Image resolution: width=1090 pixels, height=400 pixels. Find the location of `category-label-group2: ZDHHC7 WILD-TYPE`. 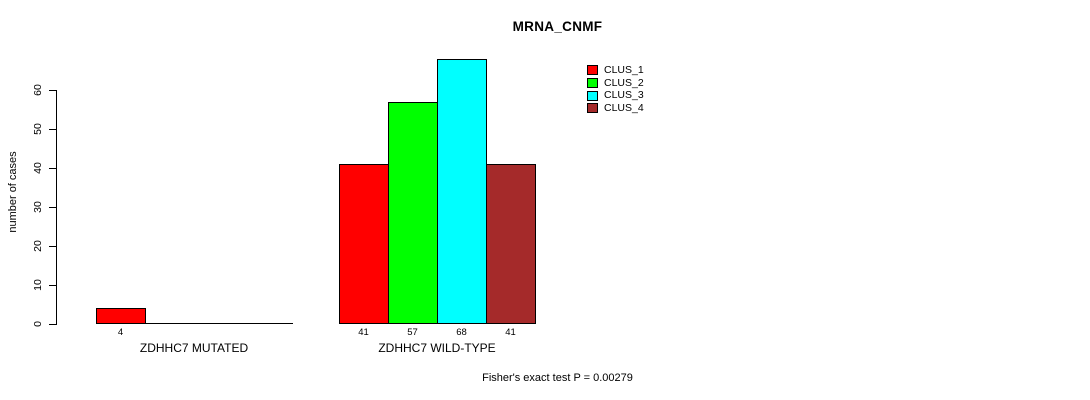

category-label-group2: ZDHHC7 WILD-TYPE is located at coordinates (437, 348).